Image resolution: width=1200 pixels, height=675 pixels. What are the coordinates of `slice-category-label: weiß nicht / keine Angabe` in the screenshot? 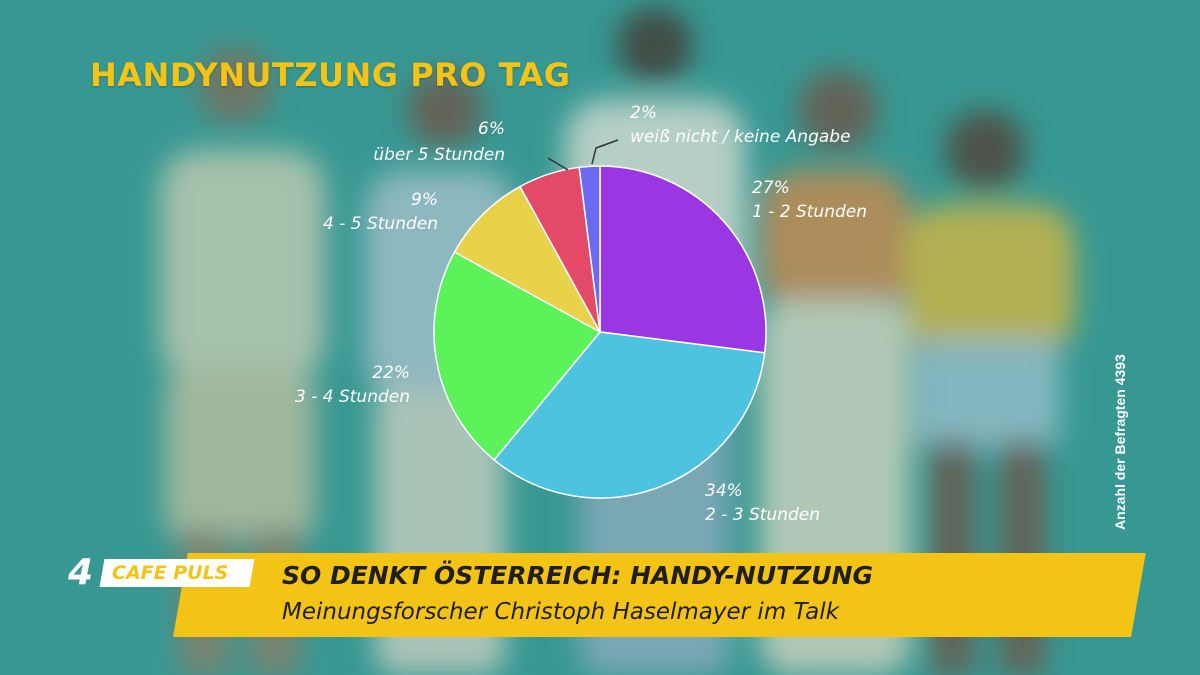 It's located at (740, 137).